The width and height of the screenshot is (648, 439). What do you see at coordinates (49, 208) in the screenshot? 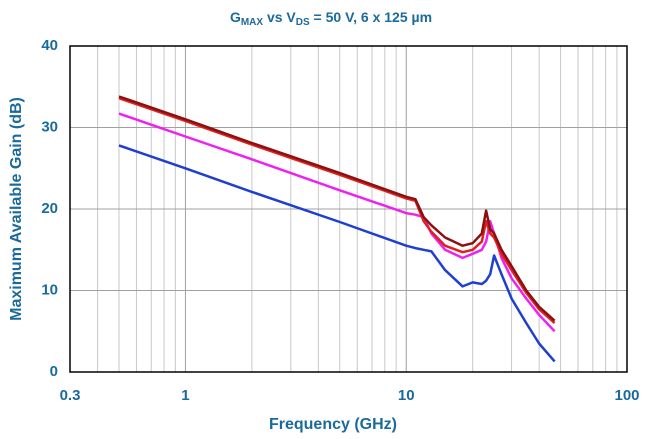
I see `y-tick-label: 20` at bounding box center [49, 208].